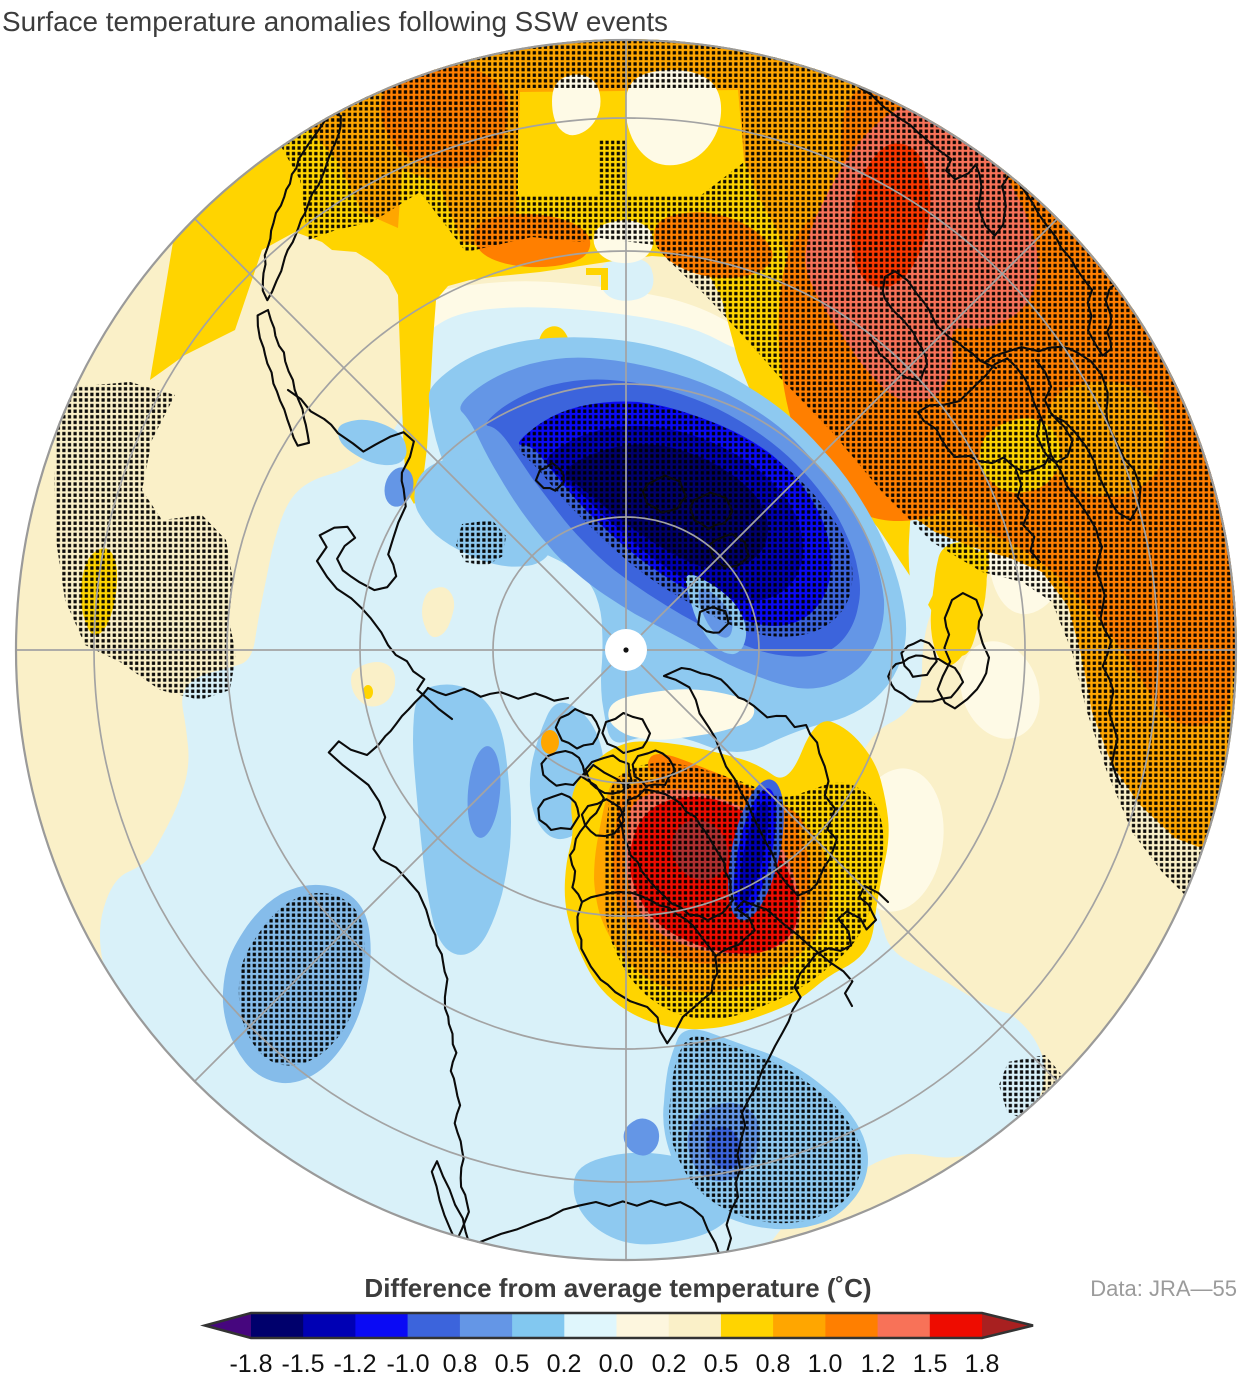 This screenshot has height=1380, width=1240. Describe the element at coordinates (878, 1364) in the screenshot. I see `svg-text: 1.2` at that location.